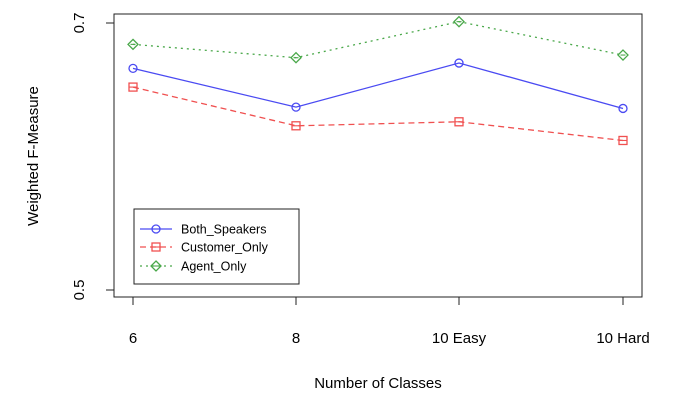  What do you see at coordinates (459, 338) in the screenshot?
I see `x-tick-label: 10 Easy` at bounding box center [459, 338].